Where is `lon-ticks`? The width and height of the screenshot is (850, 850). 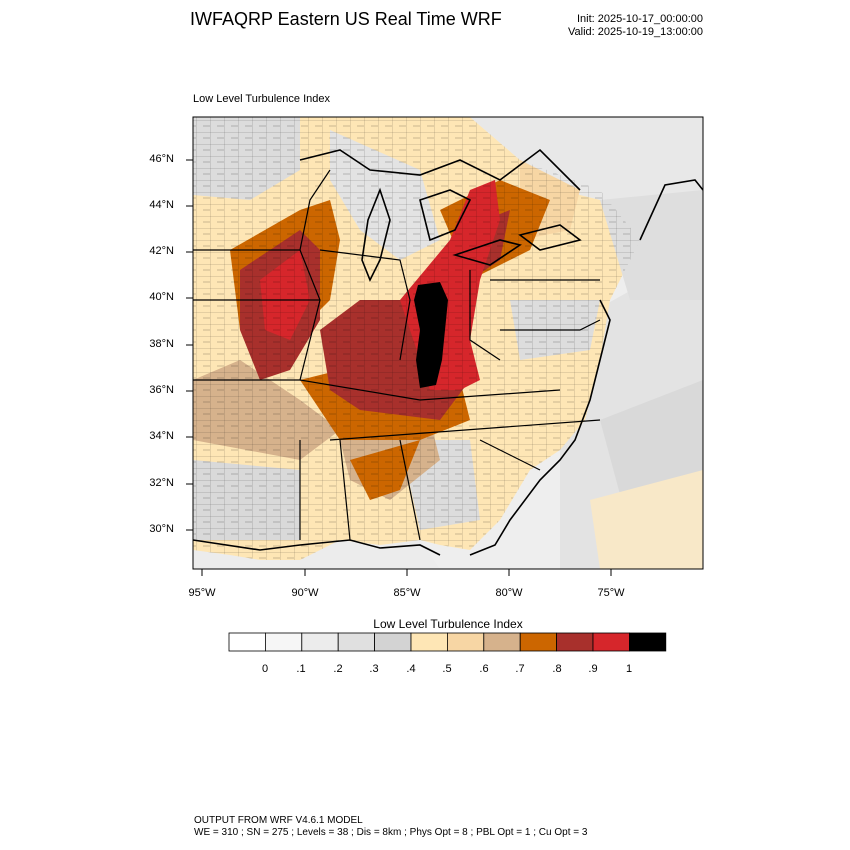
lon-ticks is located at coordinates (406, 572).